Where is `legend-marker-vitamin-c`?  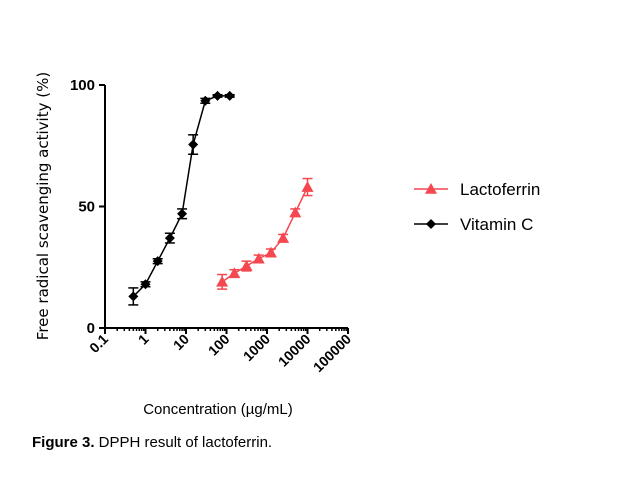
legend-marker-vitamin-c is located at coordinates (431, 224).